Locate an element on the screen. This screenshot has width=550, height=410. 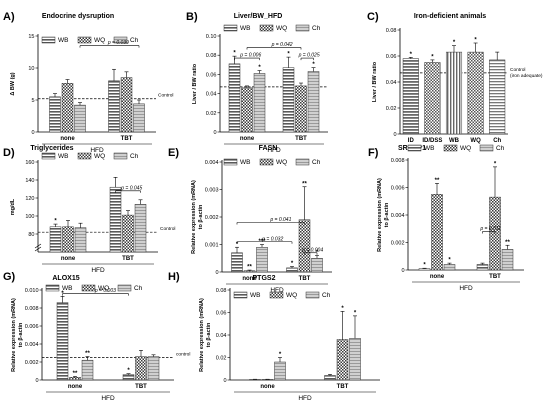
y-tick-label: 140 is located at coordinates (29, 181).